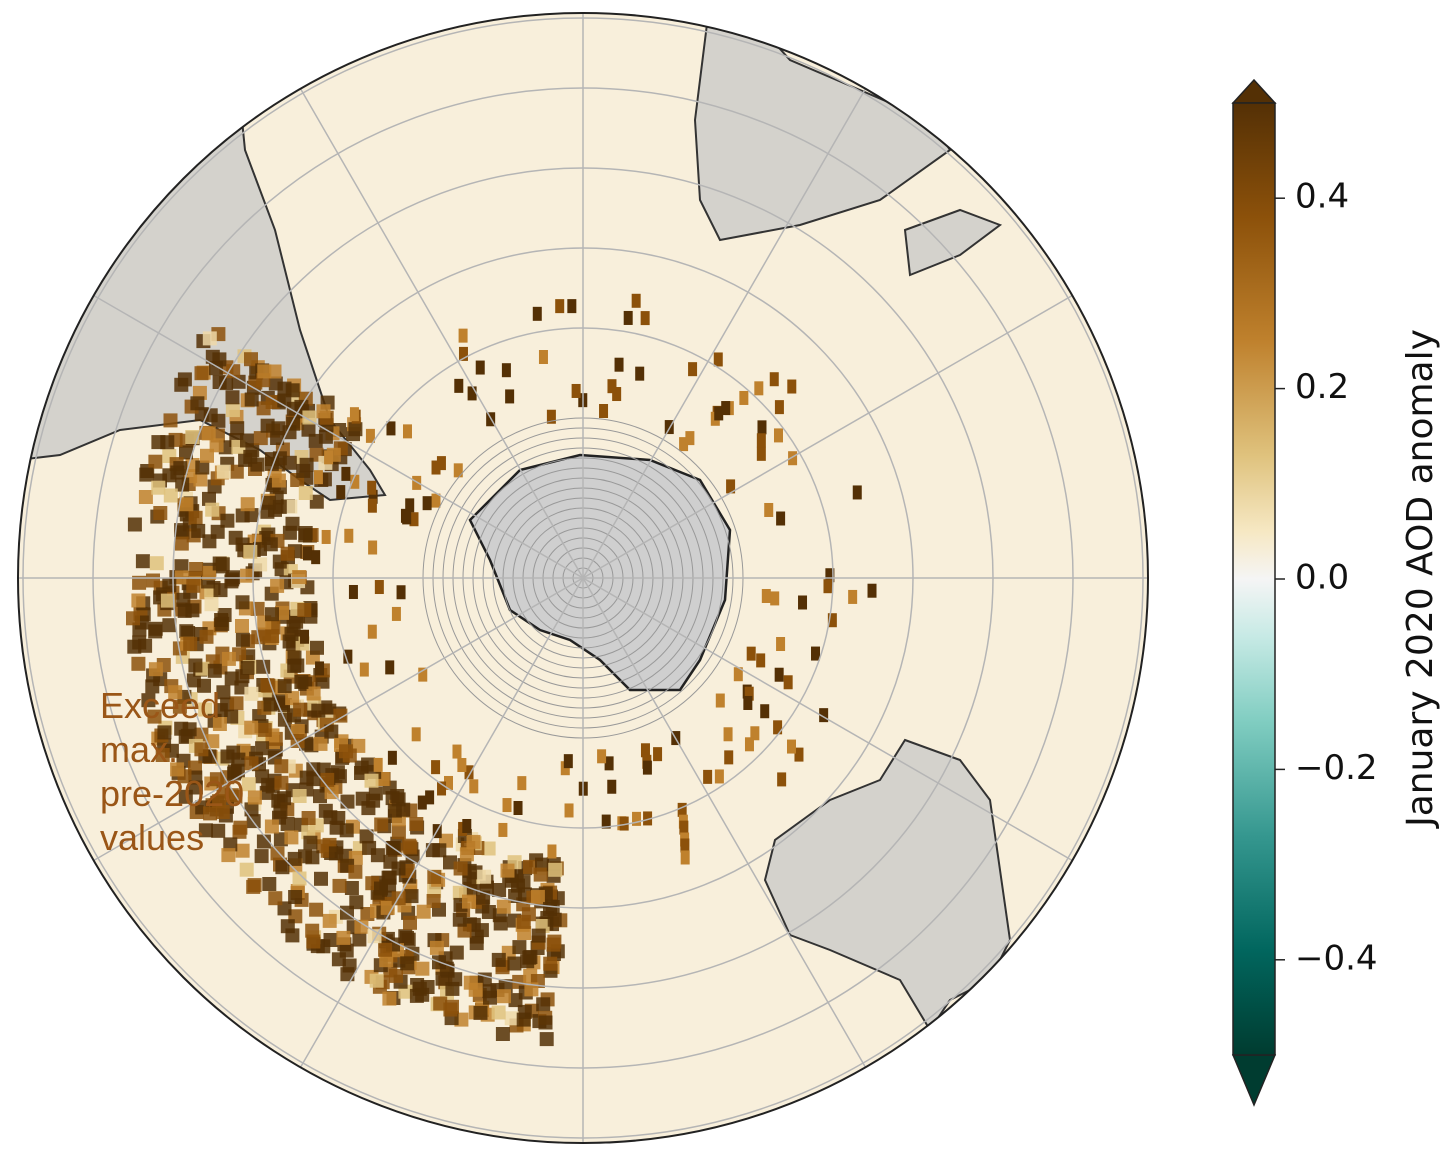  What do you see at coordinates (1336, 768) in the screenshot?
I see `colorbar-tick-label: −0.2` at bounding box center [1336, 768].